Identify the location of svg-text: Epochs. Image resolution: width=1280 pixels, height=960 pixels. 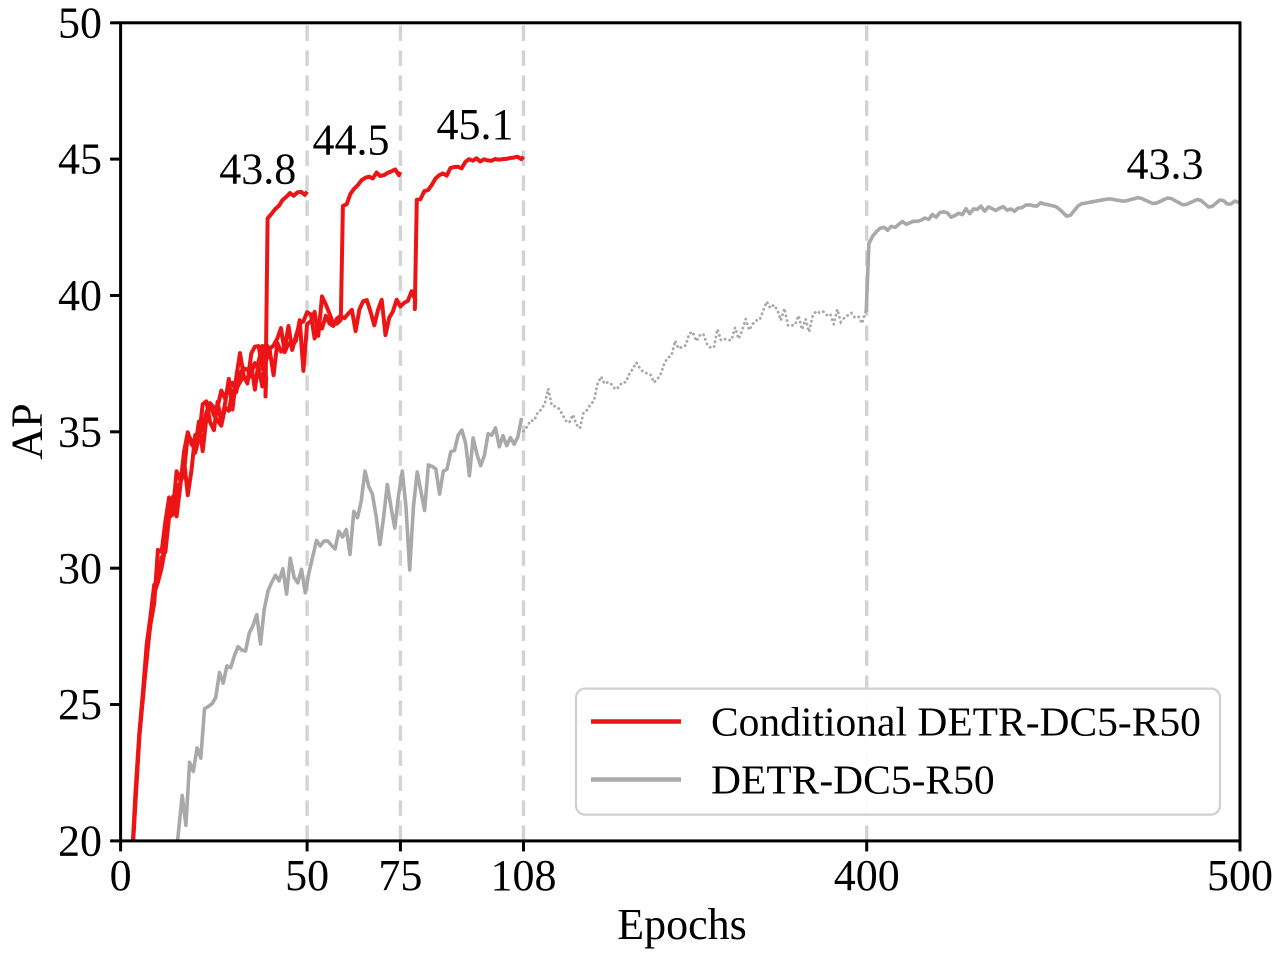
(682, 924).